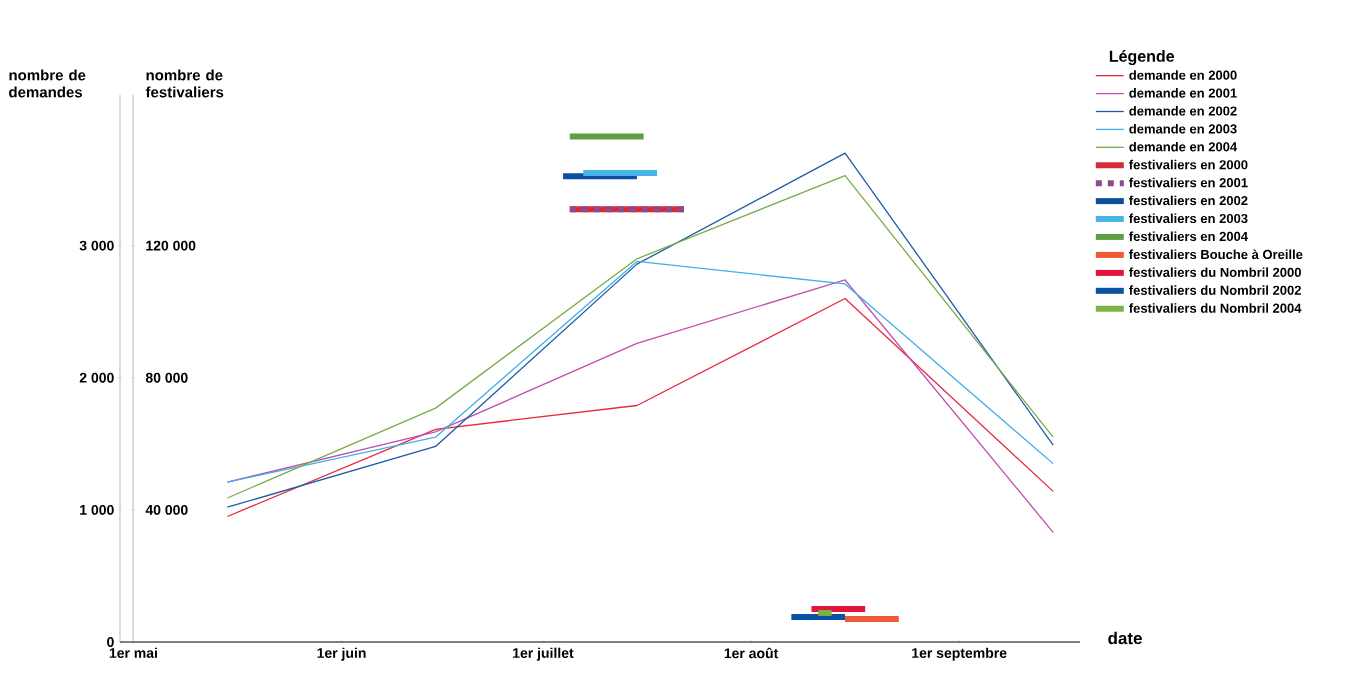 Image resolution: width=1350 pixels, height=686 pixels. I want to click on legend-label: festivaliers du Nombril 2000, so click(1215, 272).